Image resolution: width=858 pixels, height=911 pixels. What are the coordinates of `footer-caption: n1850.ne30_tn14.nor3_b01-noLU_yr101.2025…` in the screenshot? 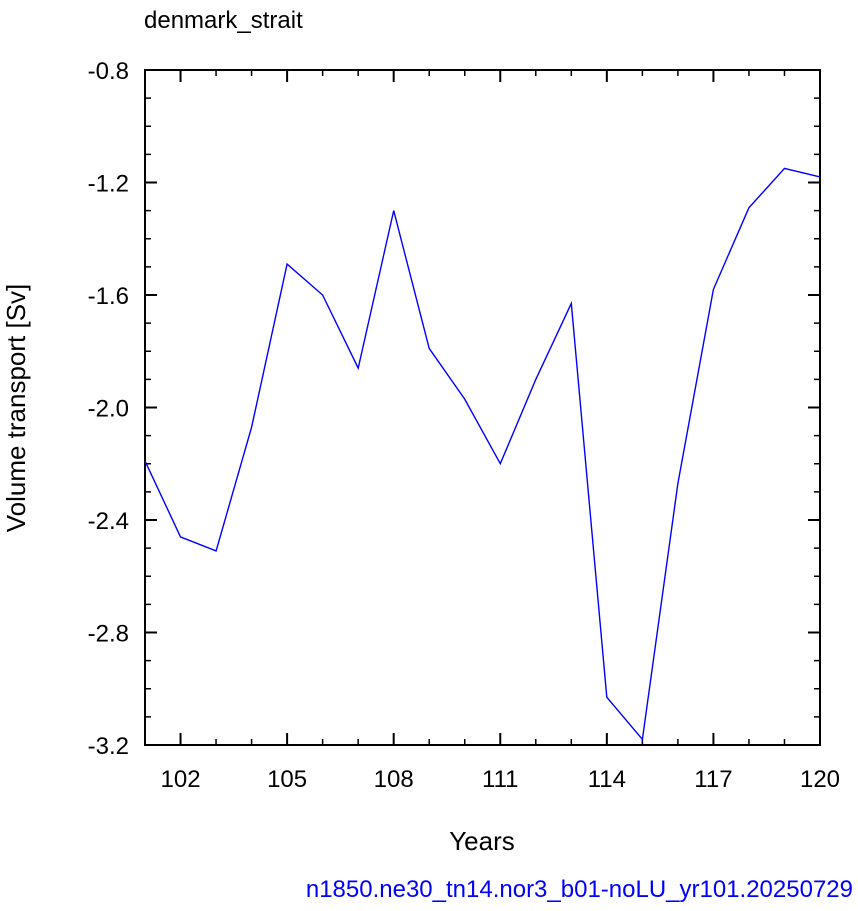 It's located at (579, 889).